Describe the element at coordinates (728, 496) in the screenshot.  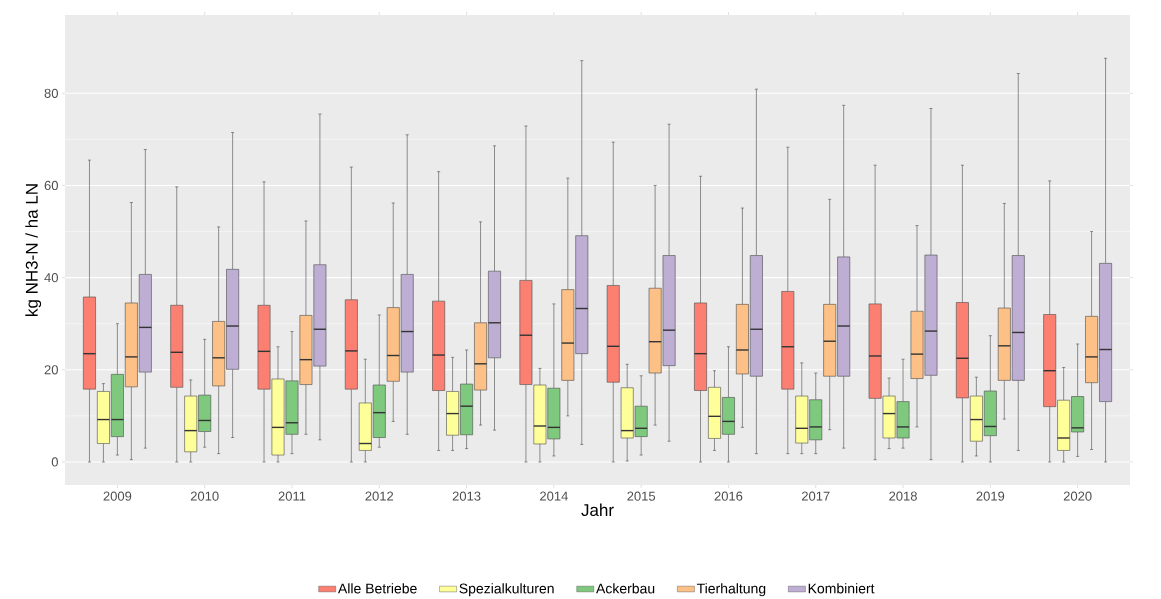
I see `x-tick-label: 2016` at that location.